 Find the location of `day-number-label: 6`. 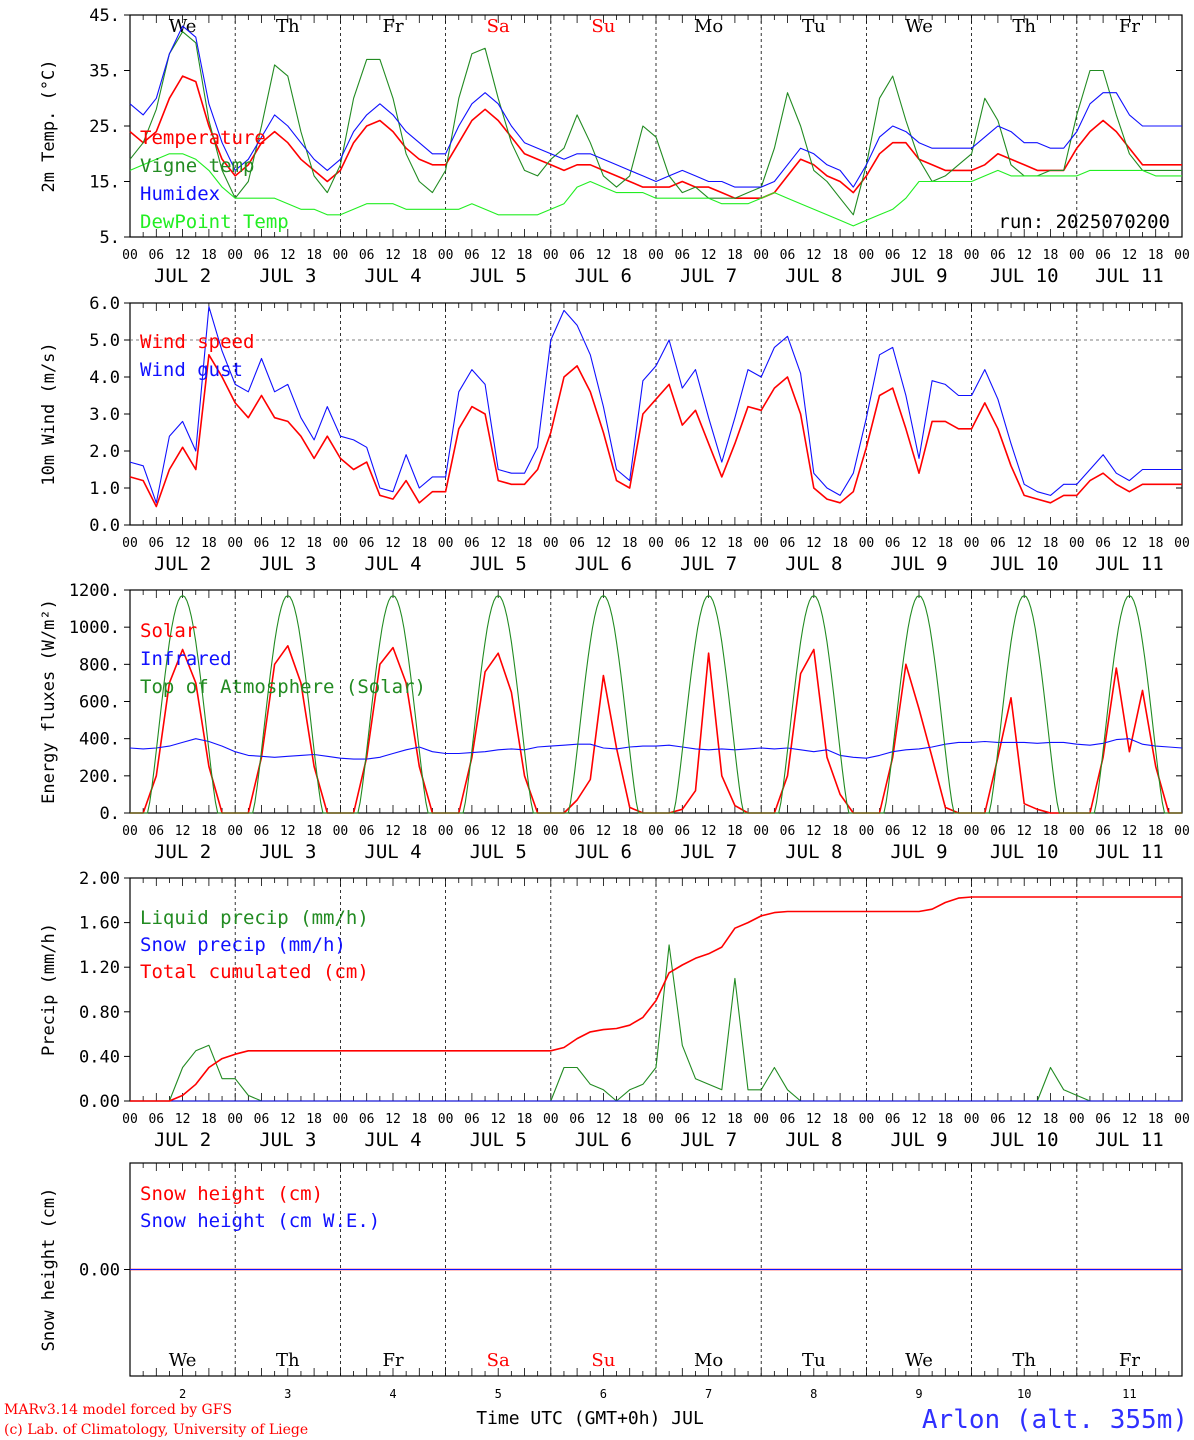

day-number-label: 6 is located at coordinates (603, 1394).